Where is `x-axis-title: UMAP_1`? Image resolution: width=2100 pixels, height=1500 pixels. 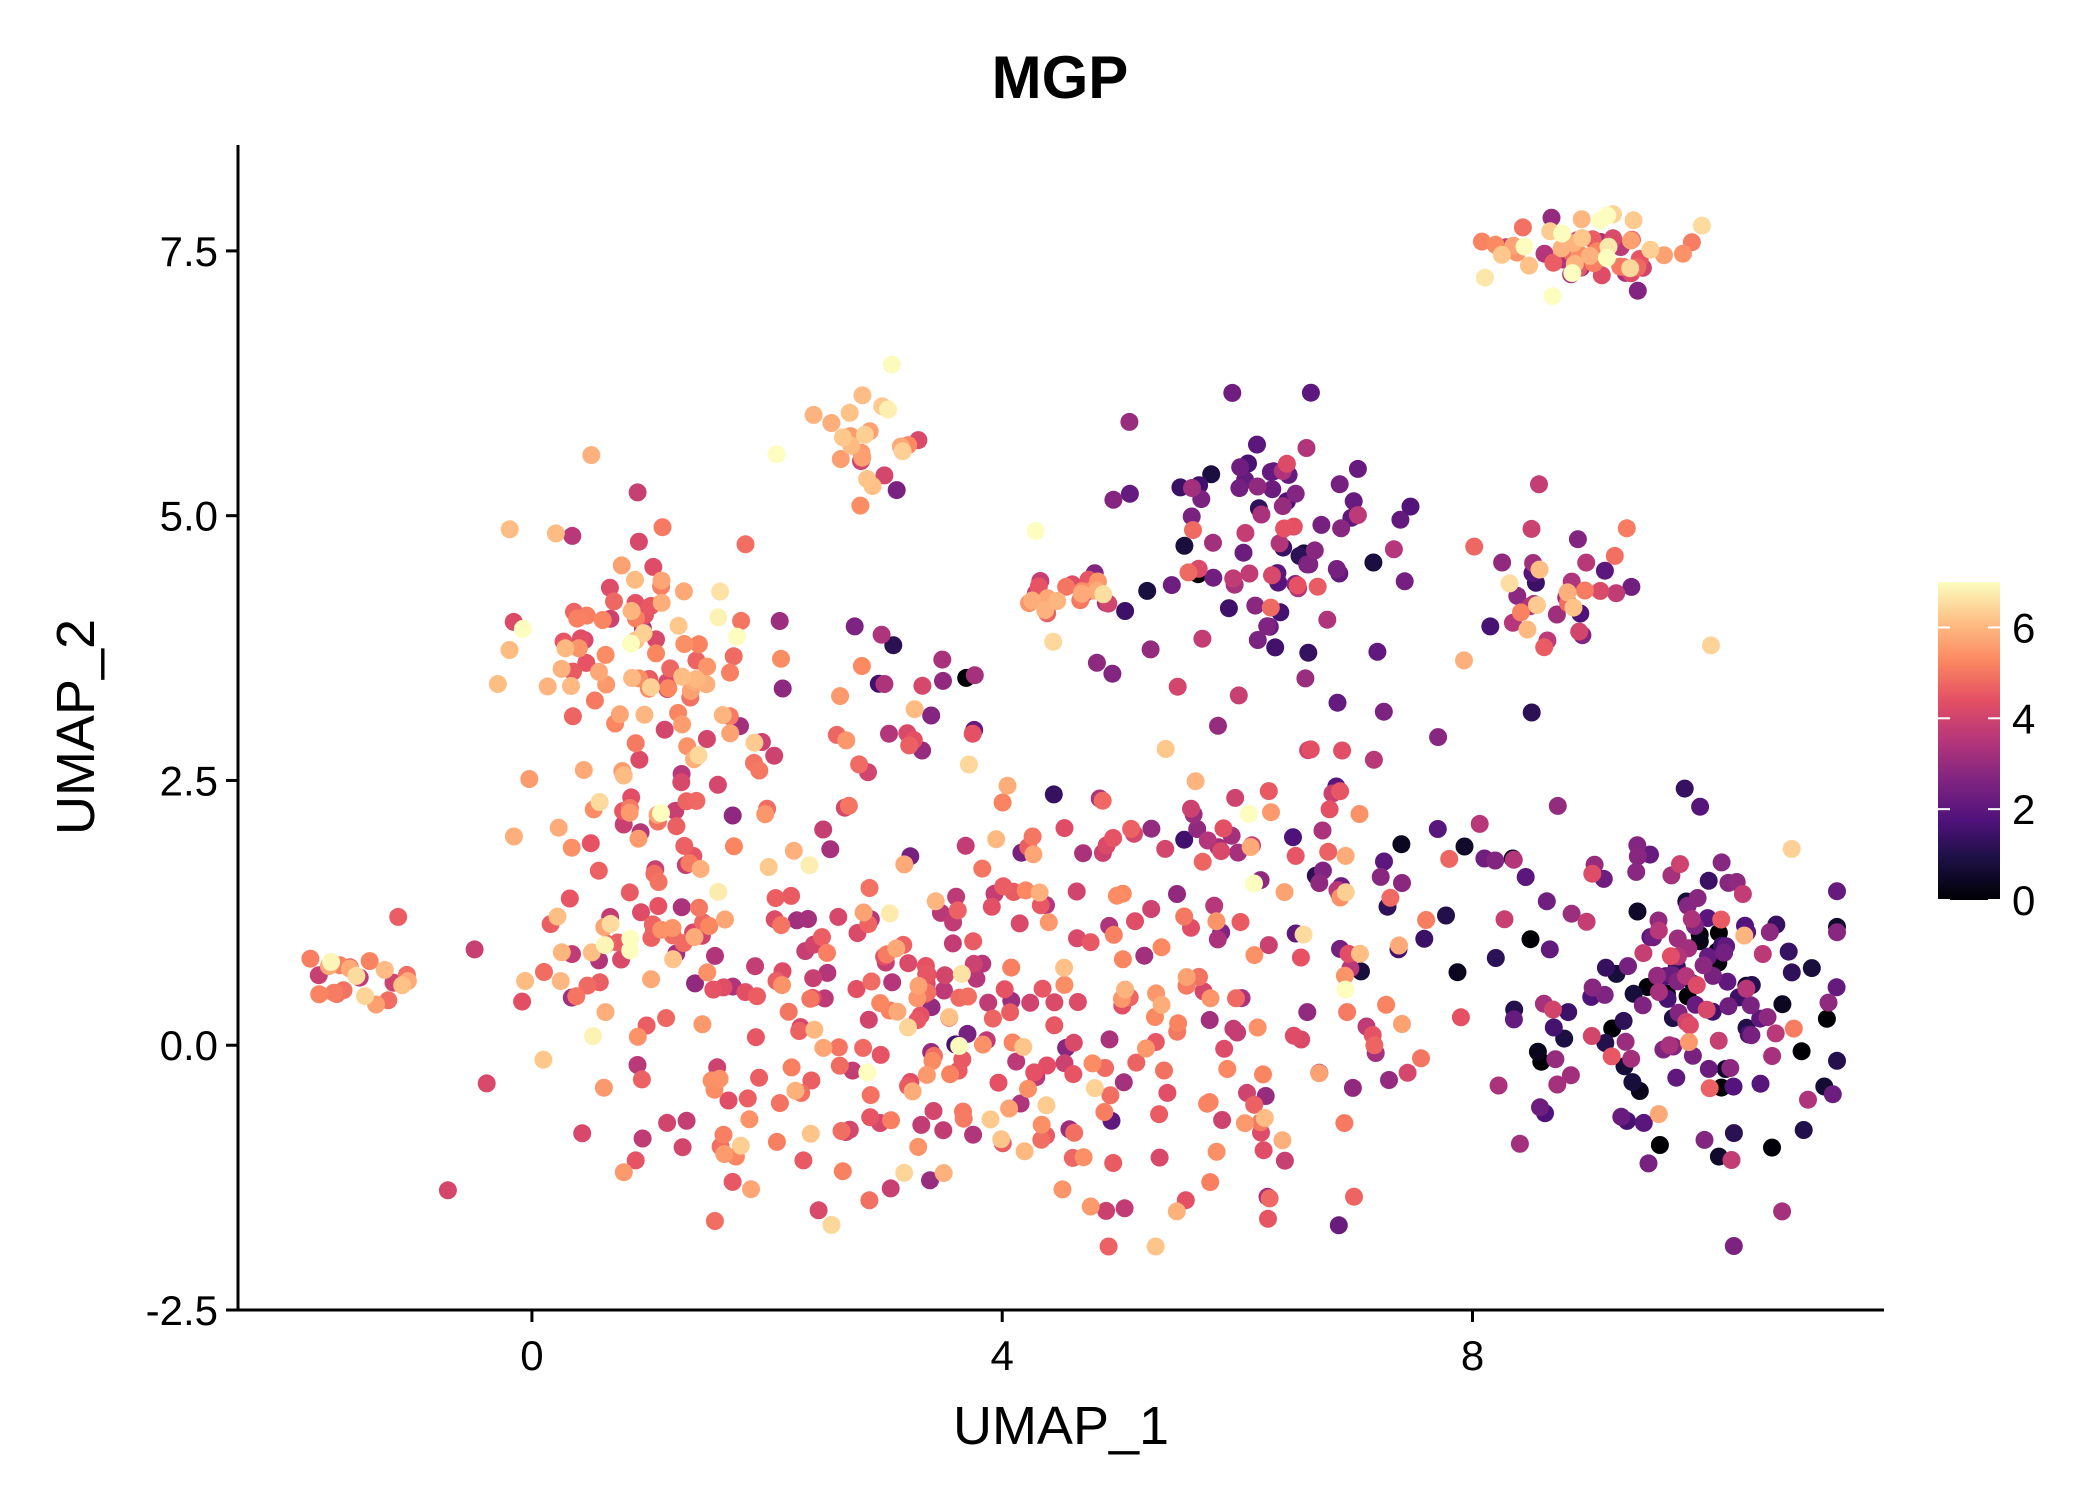 x-axis-title: UMAP_1 is located at coordinates (1061, 1426).